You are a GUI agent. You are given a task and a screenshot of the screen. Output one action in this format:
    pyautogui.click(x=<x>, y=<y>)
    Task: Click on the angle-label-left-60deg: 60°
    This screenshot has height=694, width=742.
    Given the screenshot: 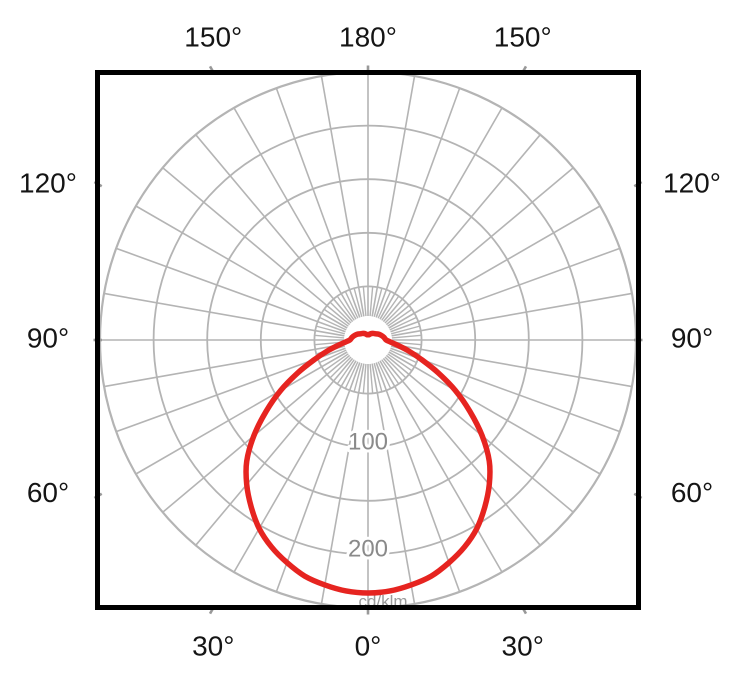 What is the action you would take?
    pyautogui.click(x=48, y=492)
    